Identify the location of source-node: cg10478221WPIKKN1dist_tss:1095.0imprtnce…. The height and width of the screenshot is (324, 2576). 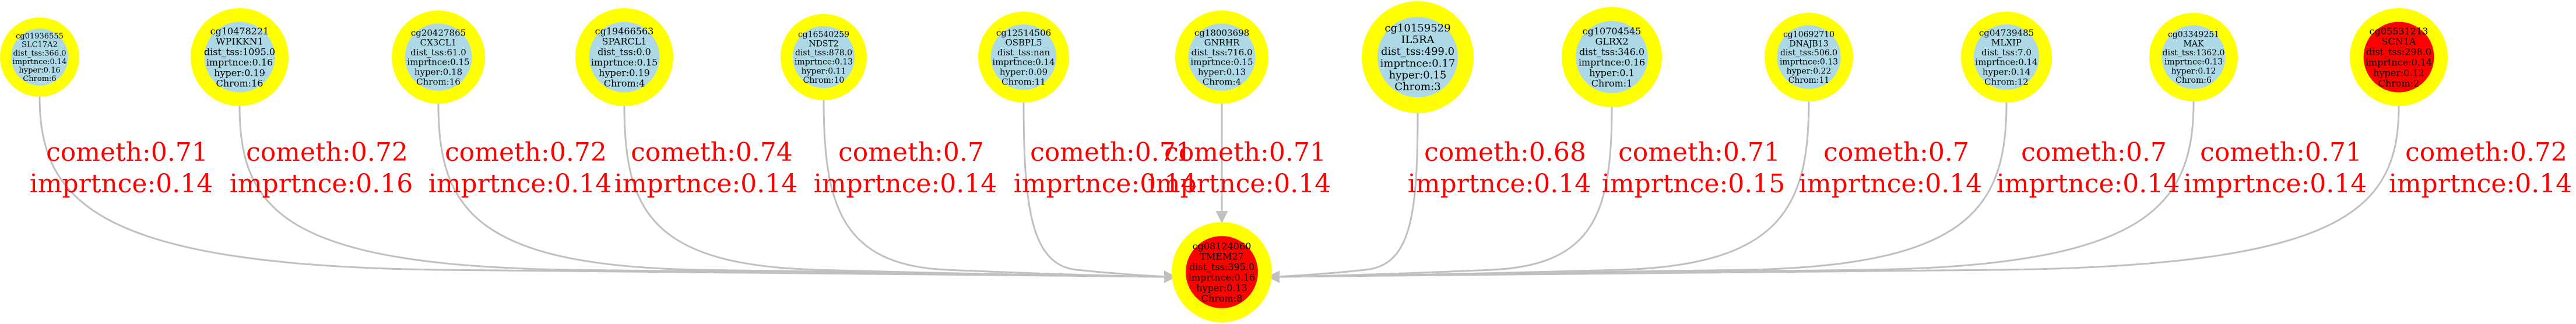
(240, 57).